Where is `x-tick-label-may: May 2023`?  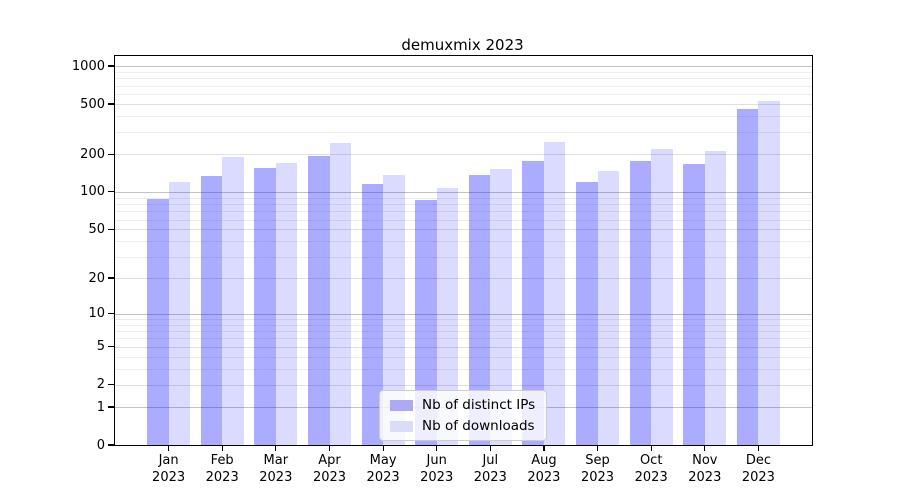 x-tick-label-may: May 2023 is located at coordinates (383, 469).